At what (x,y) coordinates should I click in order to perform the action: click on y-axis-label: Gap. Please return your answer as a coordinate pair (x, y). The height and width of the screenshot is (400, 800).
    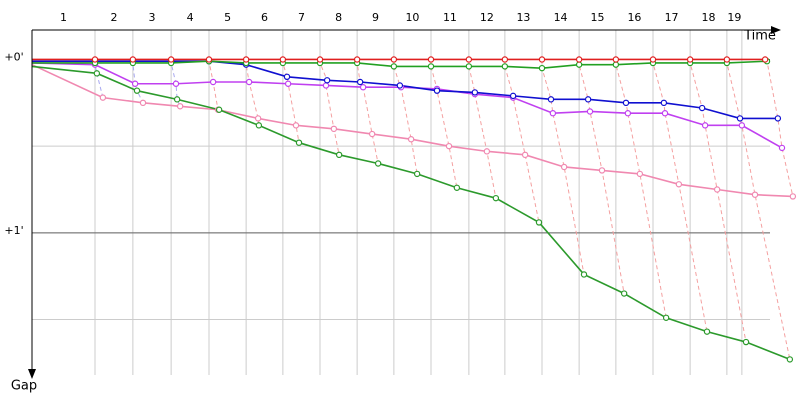
    Looking at the image, I should click on (24, 386).